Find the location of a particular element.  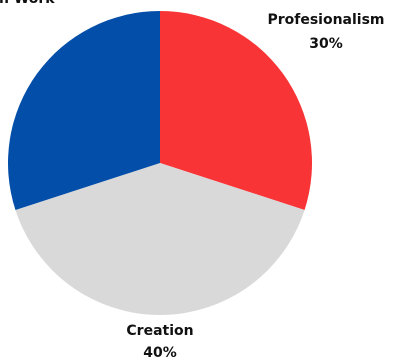

slice-label: Creation is located at coordinates (159, 331).